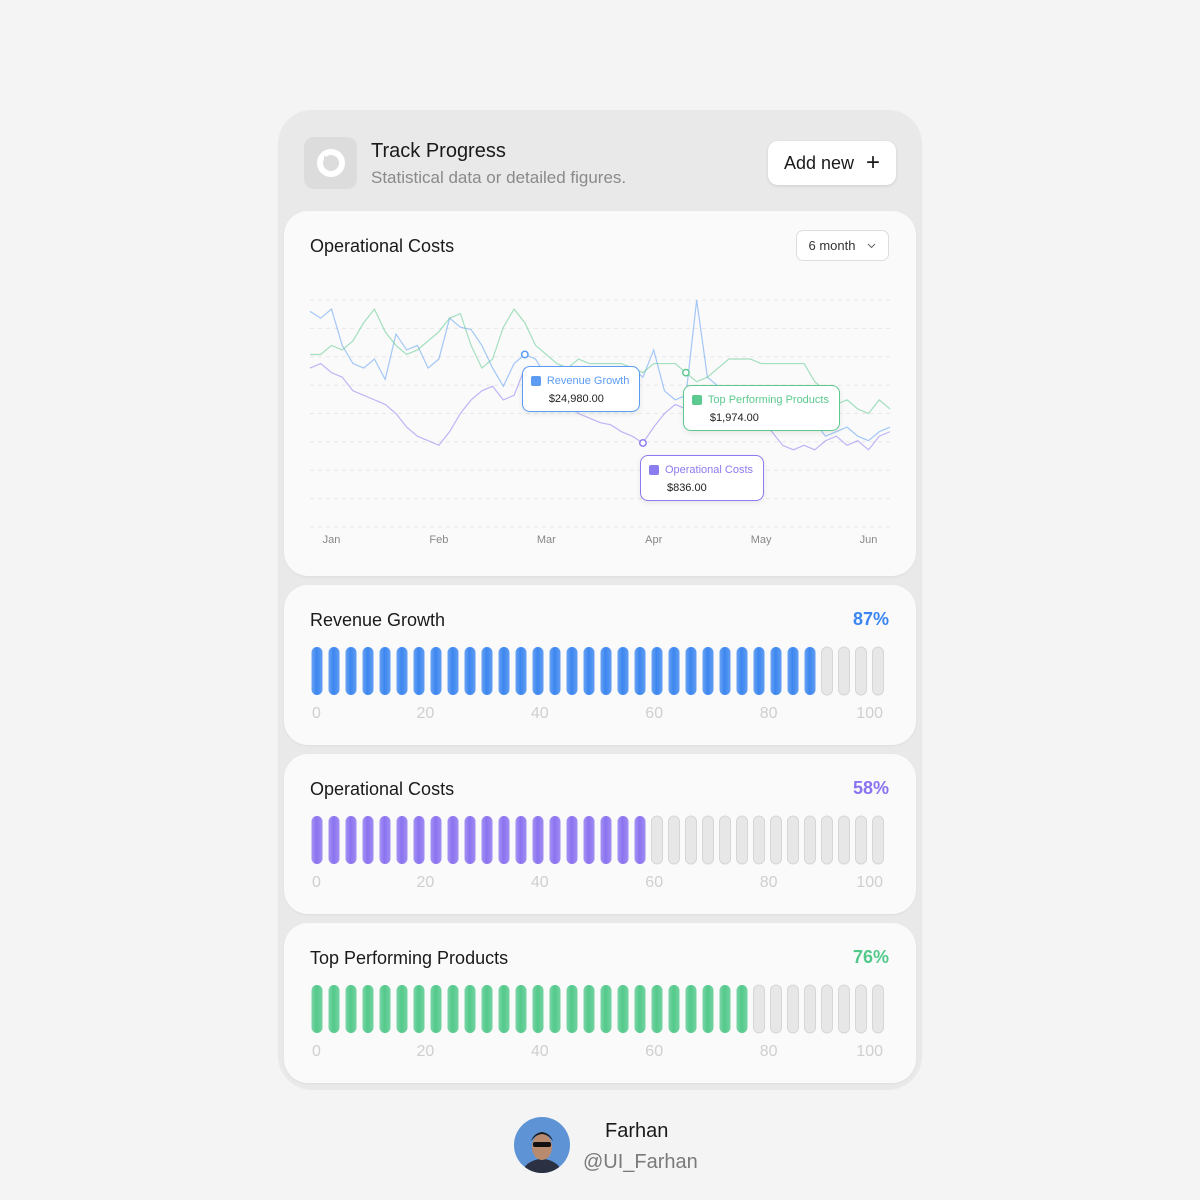 The image size is (1200, 1200). I want to click on scale-label: 100, so click(869, 713).